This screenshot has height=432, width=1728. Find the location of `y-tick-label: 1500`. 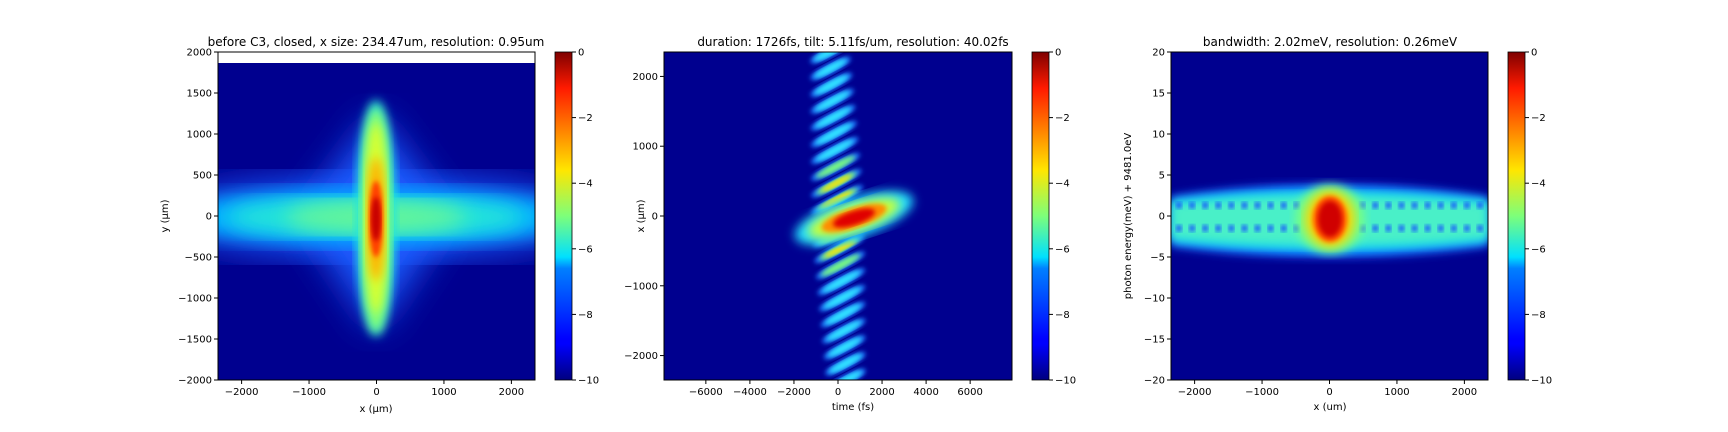

y-tick-label: 1500 is located at coordinates (199, 94).